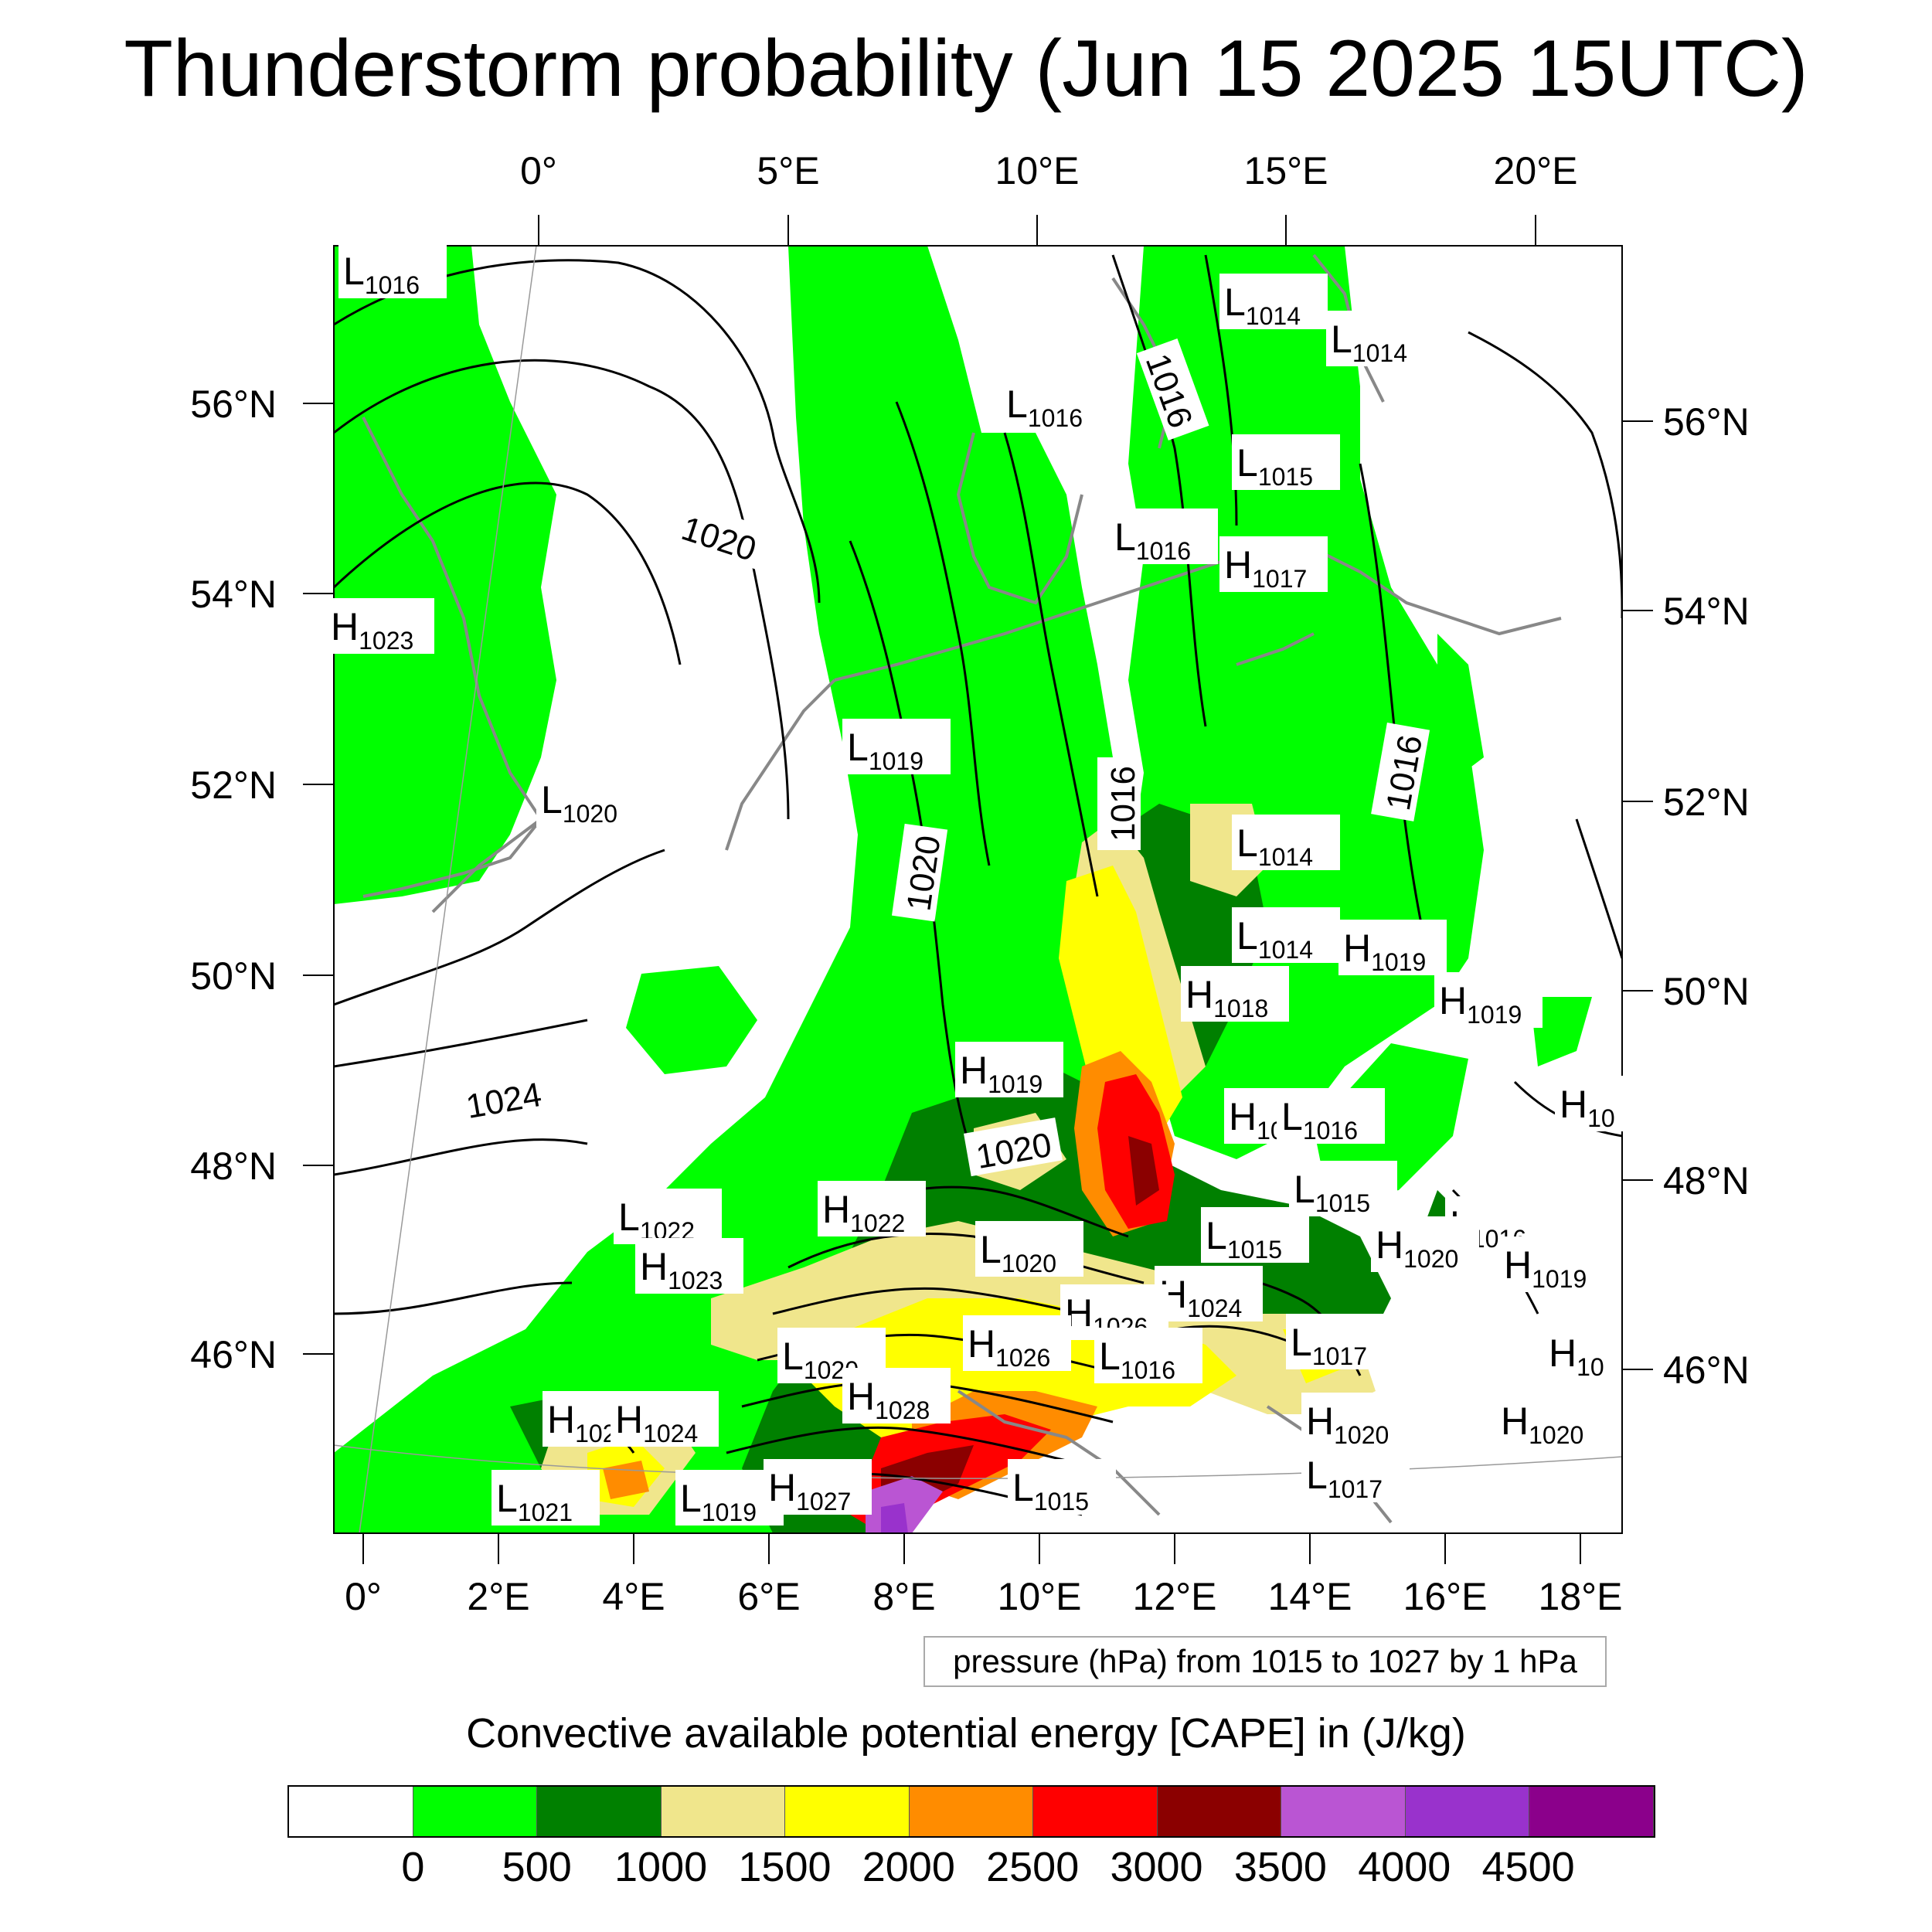  I want to click on colorbar-label: 2500, so click(1033, 1867).